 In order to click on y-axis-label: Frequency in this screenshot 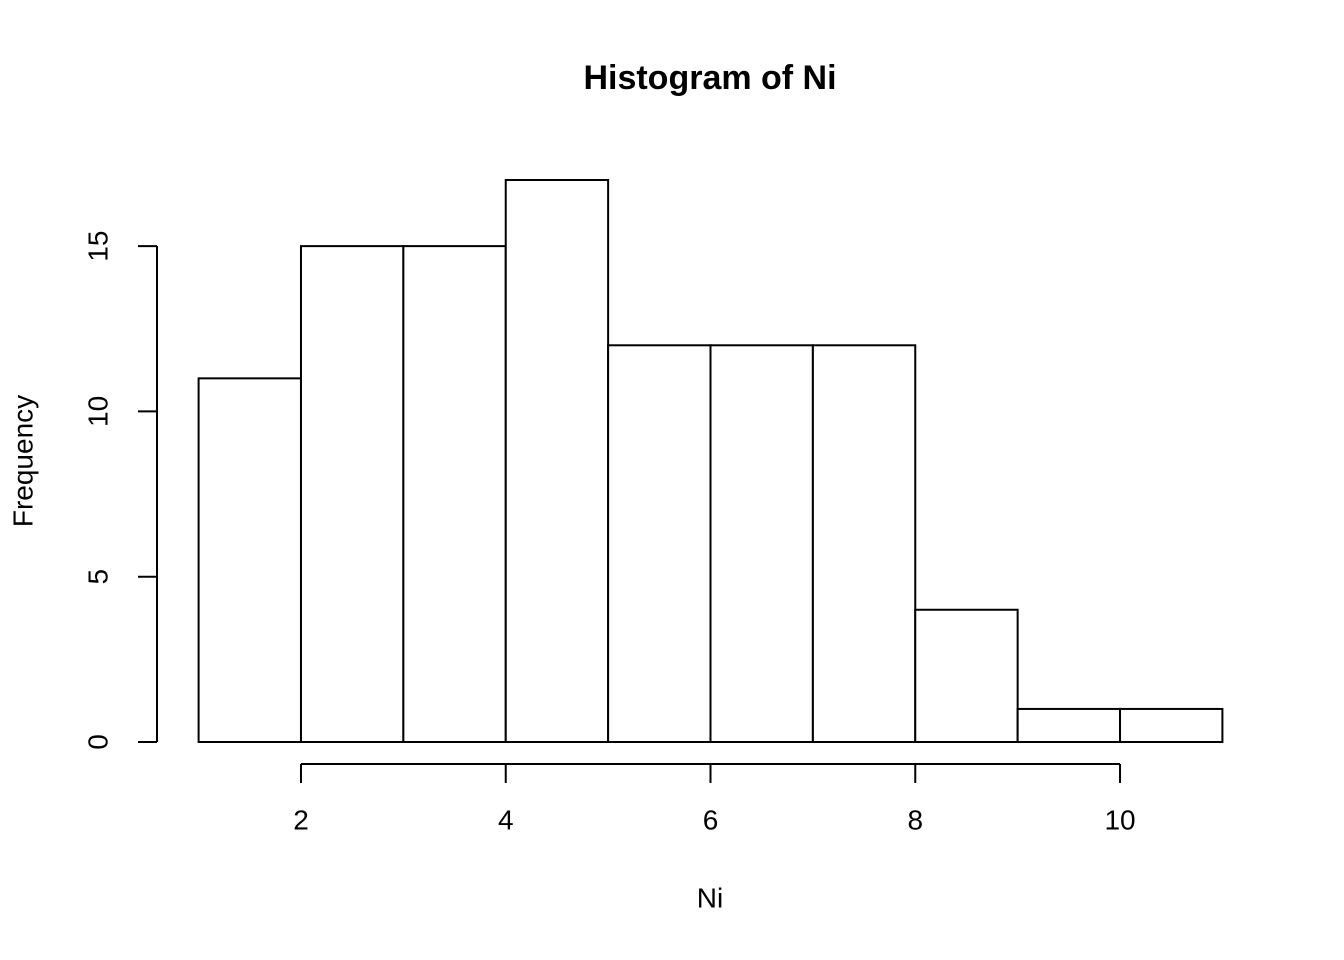, I will do `click(22, 461)`.